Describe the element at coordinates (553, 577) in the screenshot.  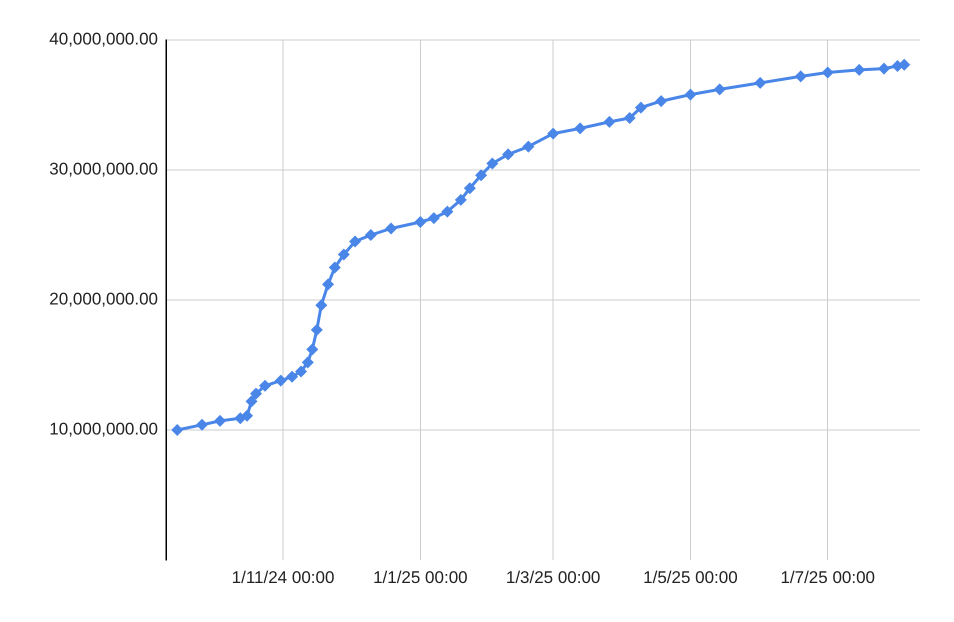
I see `x-tick-label: 1/3/25 00:00` at that location.